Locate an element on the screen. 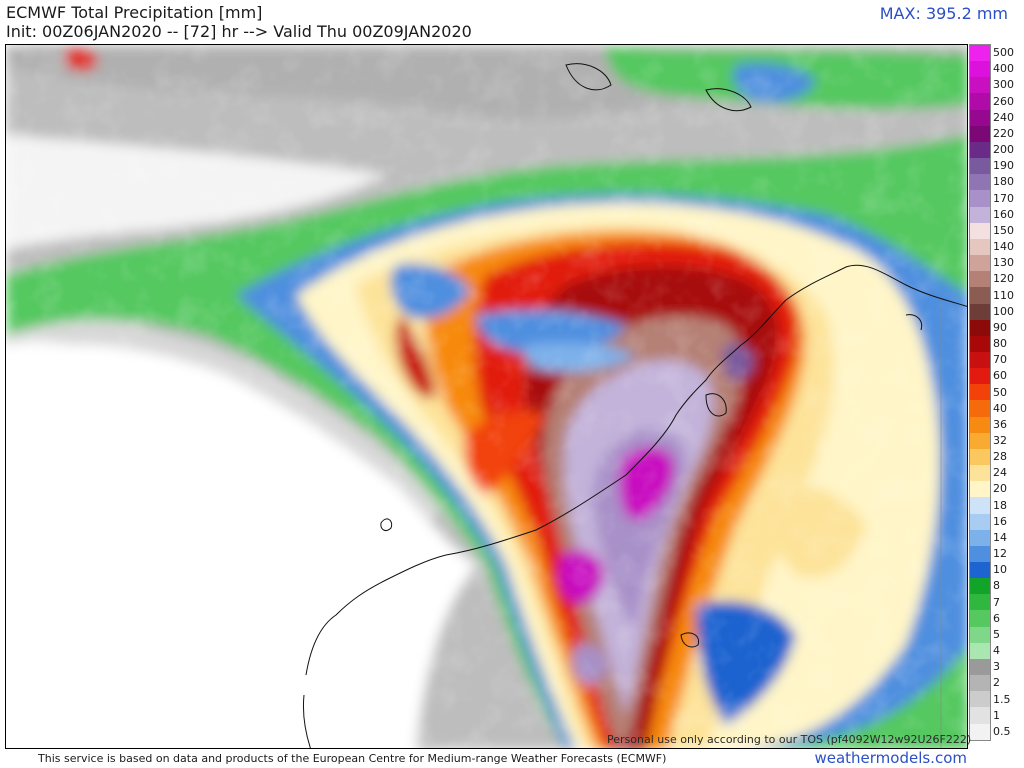 The width and height of the screenshot is (1024, 768). colorbar-tick-label: 240 is located at coordinates (1003, 117).